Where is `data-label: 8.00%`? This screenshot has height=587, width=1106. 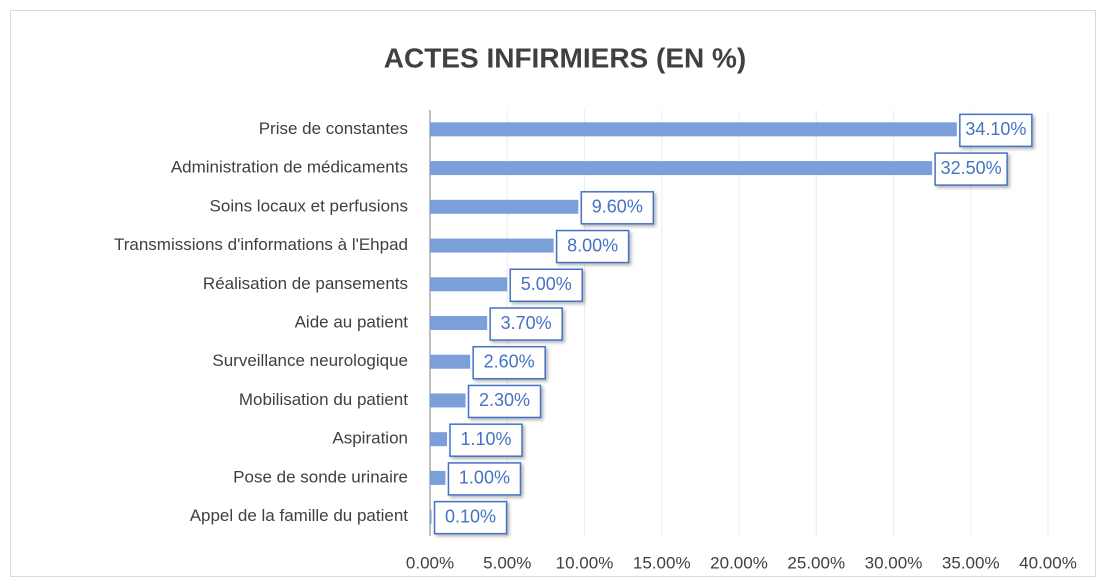 data-label: 8.00% is located at coordinates (592, 245).